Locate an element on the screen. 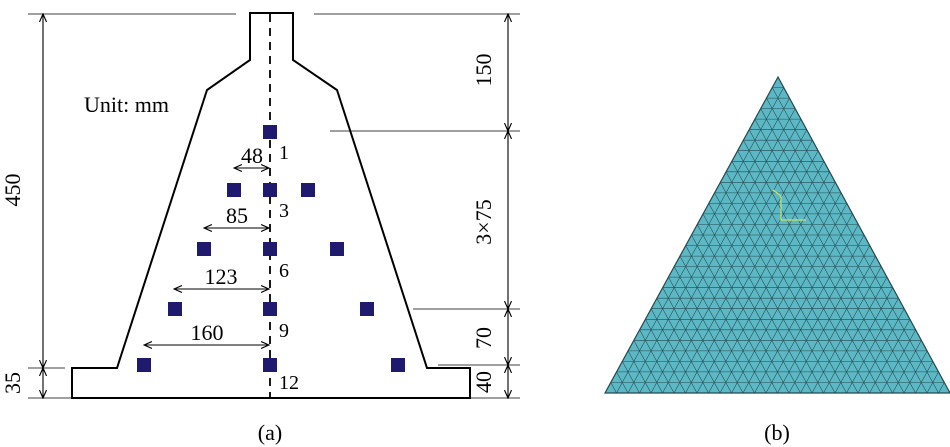  bar-label-6: 6 is located at coordinates (284, 271).